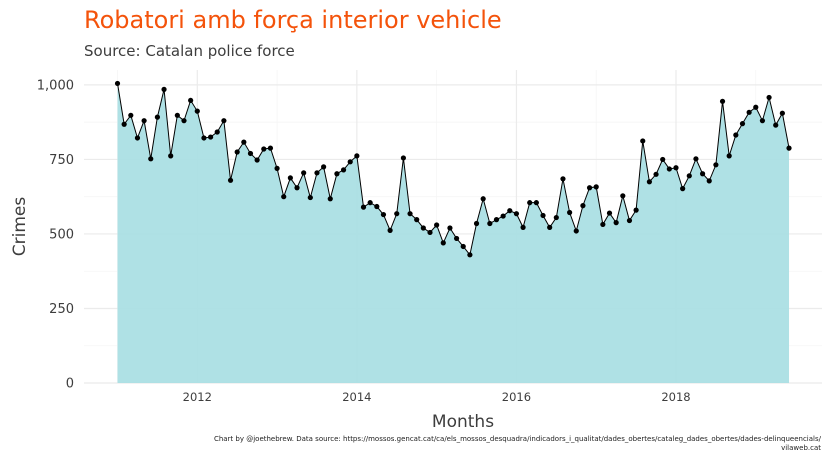 The image size is (829, 466). I want to click on caption-line-2: vilaweb.cat, so click(801, 448).